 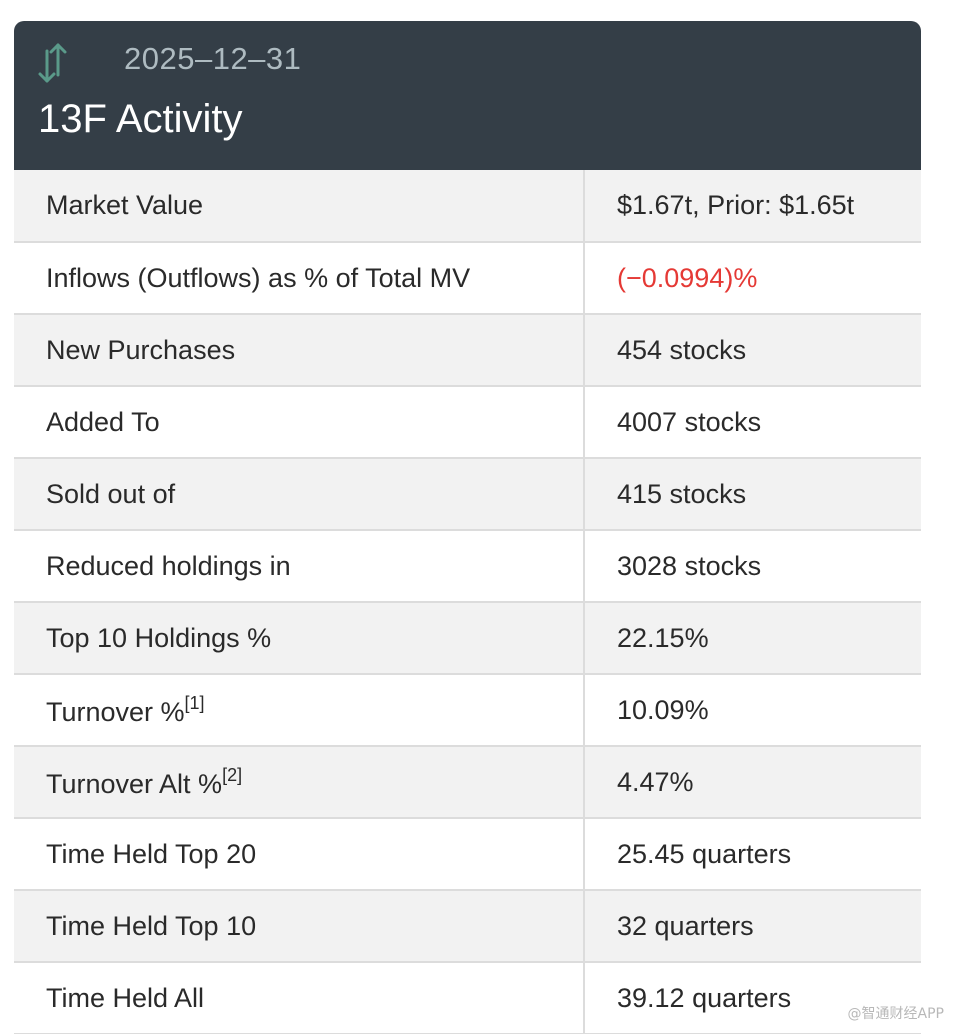 I want to click on row-value: 4007 stocks, so click(x=752, y=422).